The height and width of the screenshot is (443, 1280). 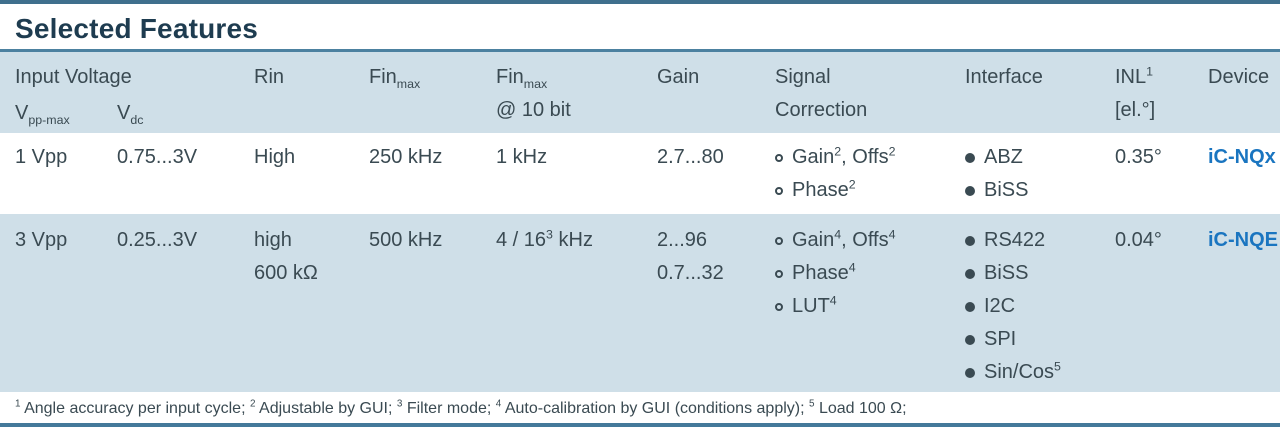 I want to click on list-item: Gain4, Offs4, so click(x=870, y=240).